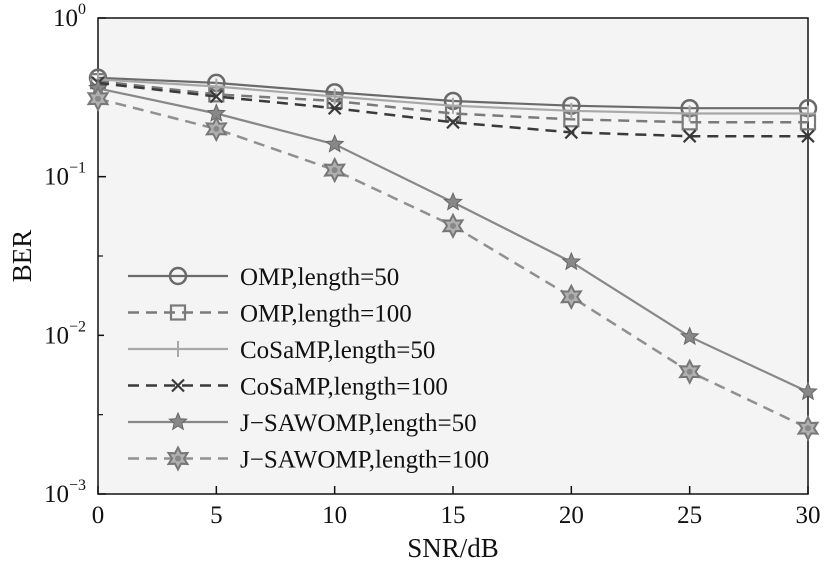  I want to click on legend-label: OMP,length=50, so click(319, 277).